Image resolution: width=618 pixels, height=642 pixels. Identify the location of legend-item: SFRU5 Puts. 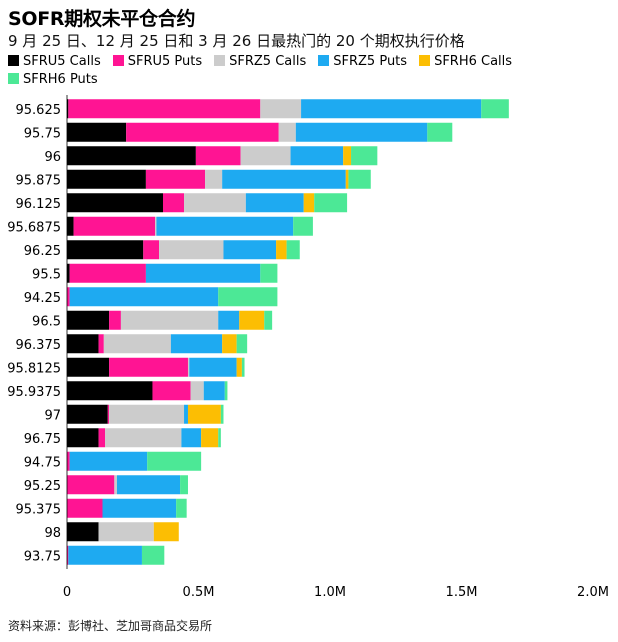
(157, 62).